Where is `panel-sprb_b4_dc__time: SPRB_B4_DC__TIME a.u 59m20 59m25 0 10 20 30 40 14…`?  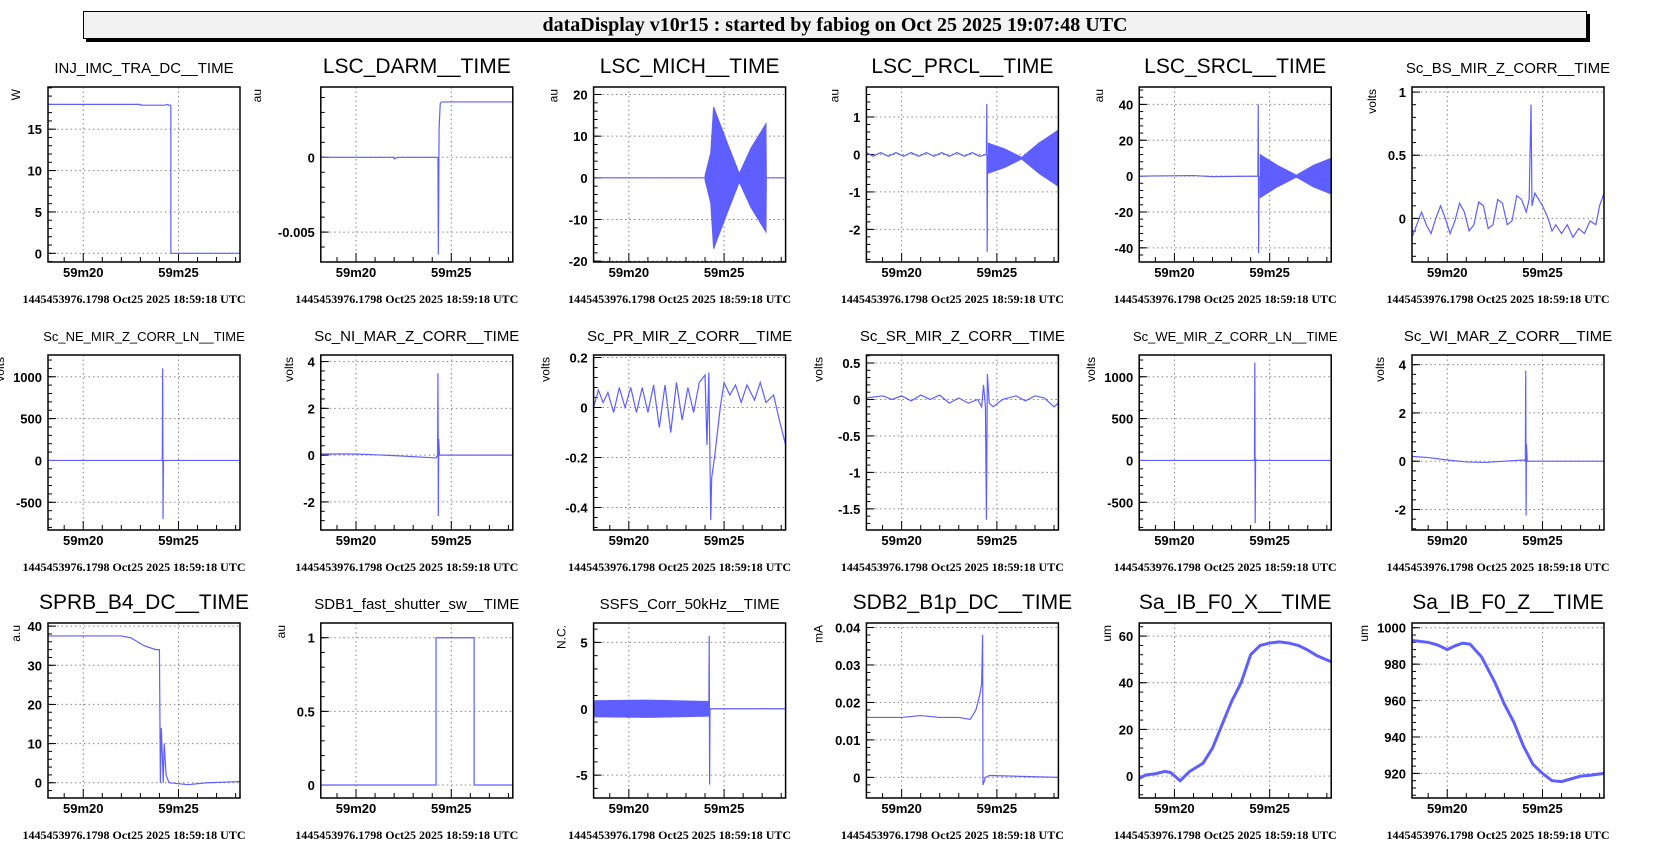 panel-sprb_b4_dc__time: SPRB_B4_DC__TIME a.u 59m20 59m25 0 10 20 30 40 14… is located at coordinates (129, 716).